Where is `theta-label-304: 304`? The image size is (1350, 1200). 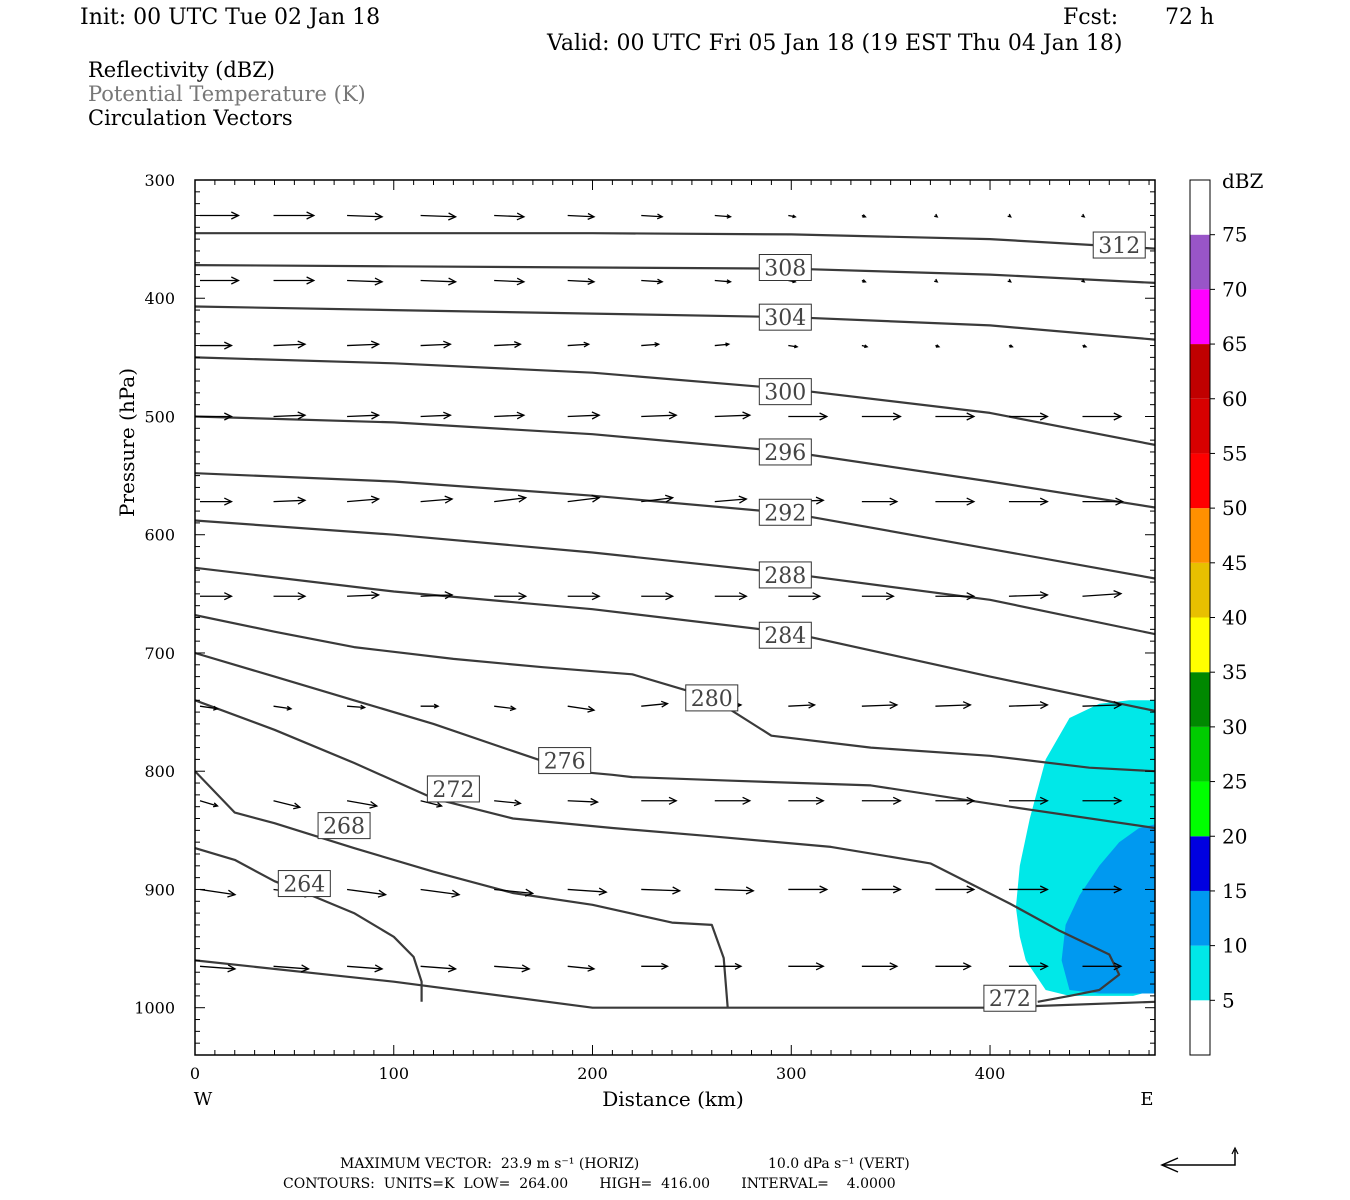 theta-label-304: 304 is located at coordinates (785, 317).